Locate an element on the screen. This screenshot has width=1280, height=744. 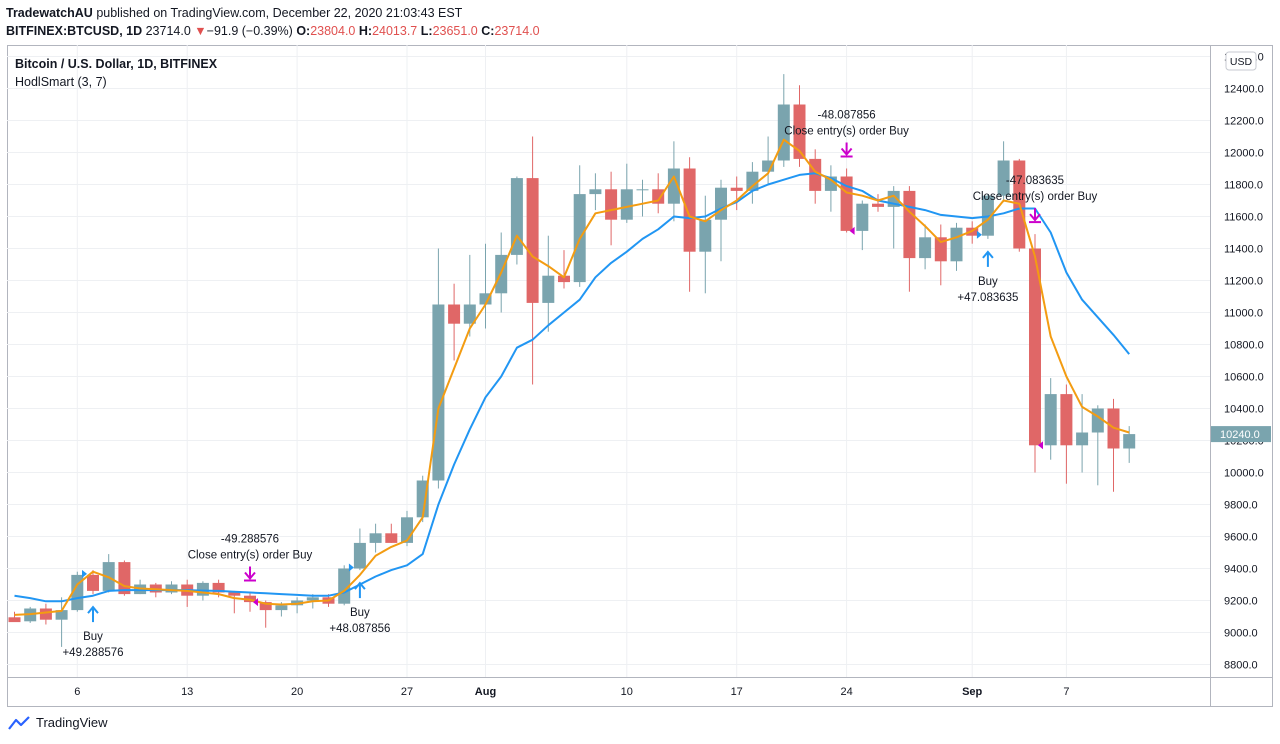
last-price-label: 10240.0 is located at coordinates (1240, 435).